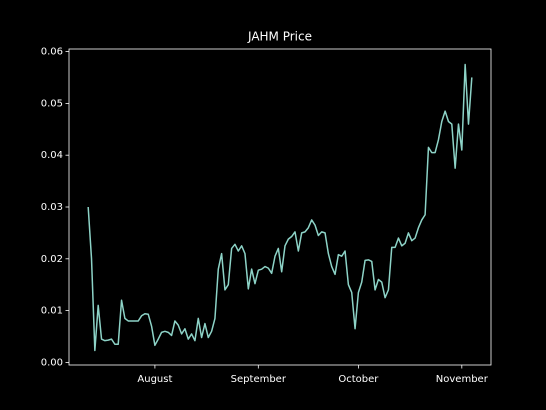 Image resolution: width=546 pixels, height=410 pixels. Describe the element at coordinates (52, 207) in the screenshot. I see `y-tick-label: 0.03` at that location.